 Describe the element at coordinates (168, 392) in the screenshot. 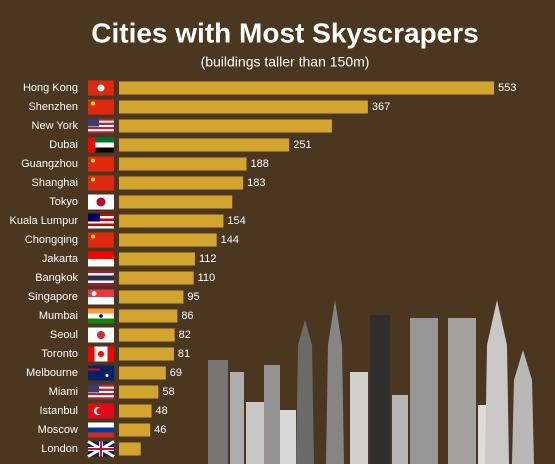

I see `value-label: 58` at that location.